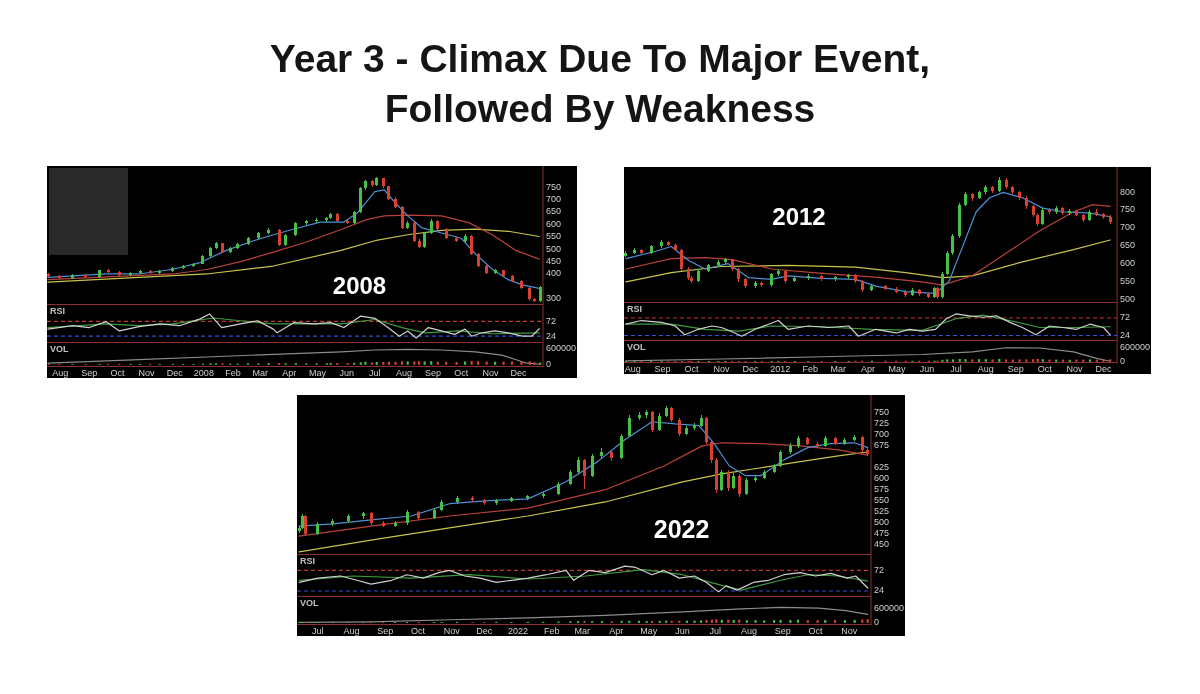  I want to click on x-tick-label: 2008, so click(203, 372).